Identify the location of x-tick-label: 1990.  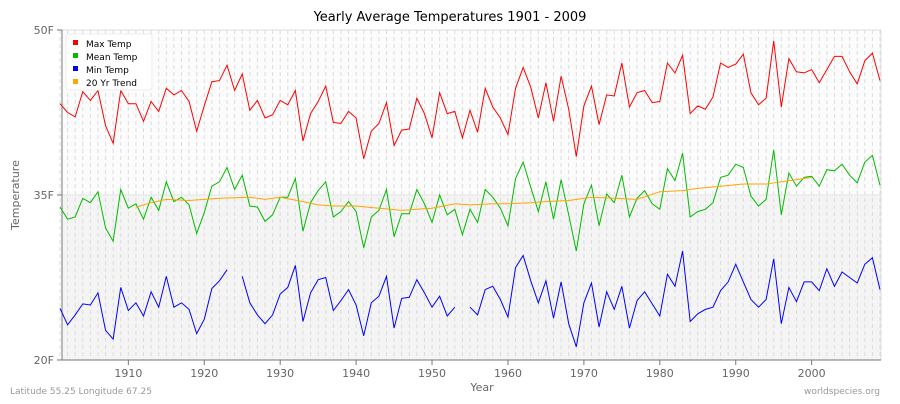
(736, 373).